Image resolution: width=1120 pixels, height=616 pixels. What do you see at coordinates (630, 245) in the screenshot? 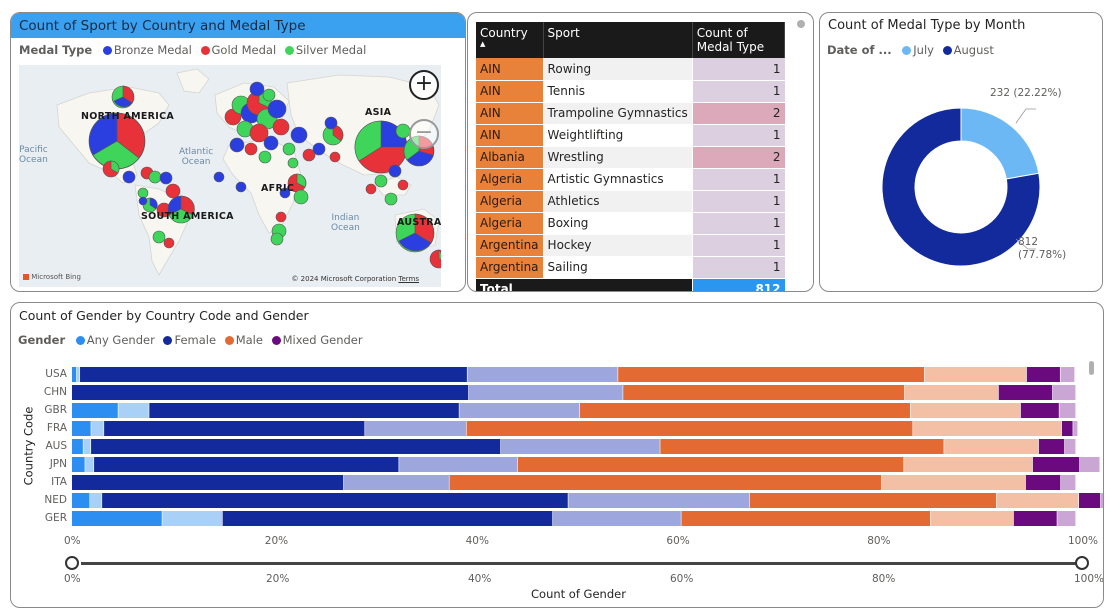
I see `table-row: Argentina Hockey 1` at bounding box center [630, 245].